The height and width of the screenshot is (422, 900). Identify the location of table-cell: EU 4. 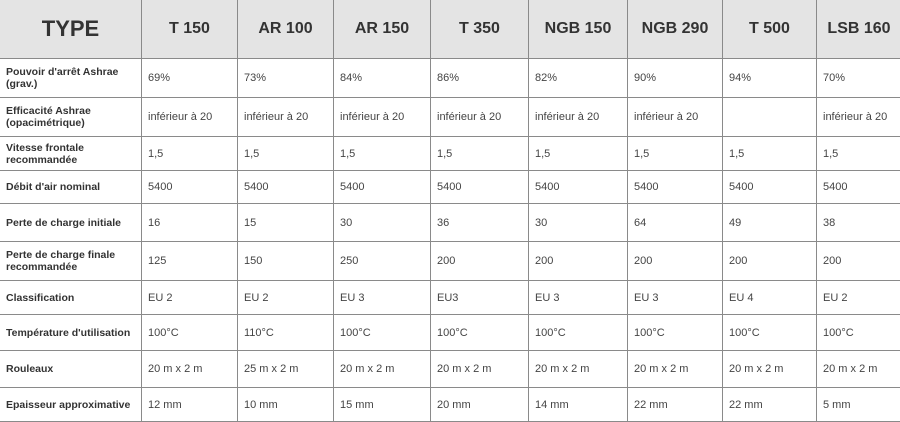
(770, 298).